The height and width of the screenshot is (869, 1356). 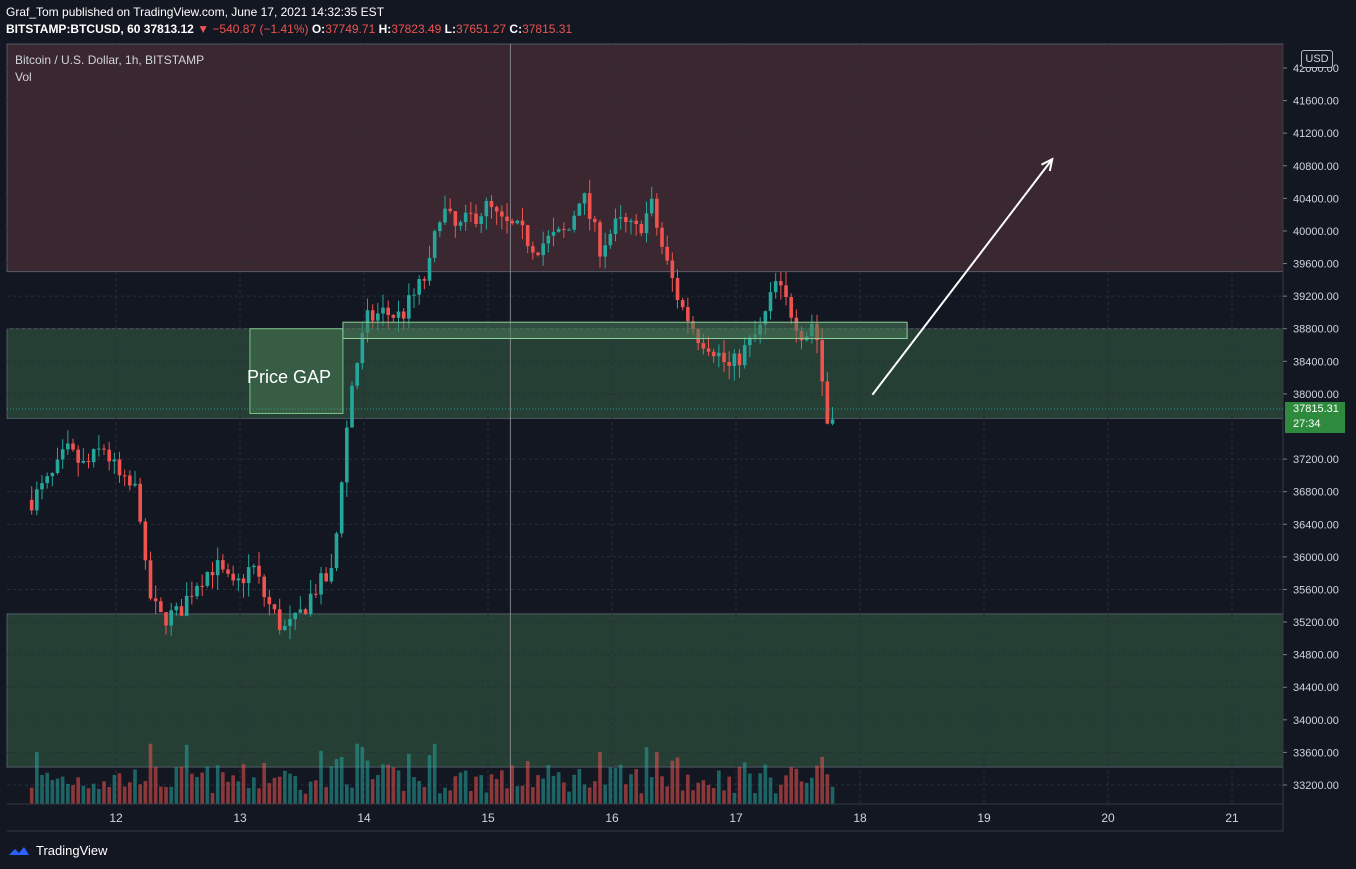 I want to click on price-tick-label: 33600.00, so click(x=1316, y=753).